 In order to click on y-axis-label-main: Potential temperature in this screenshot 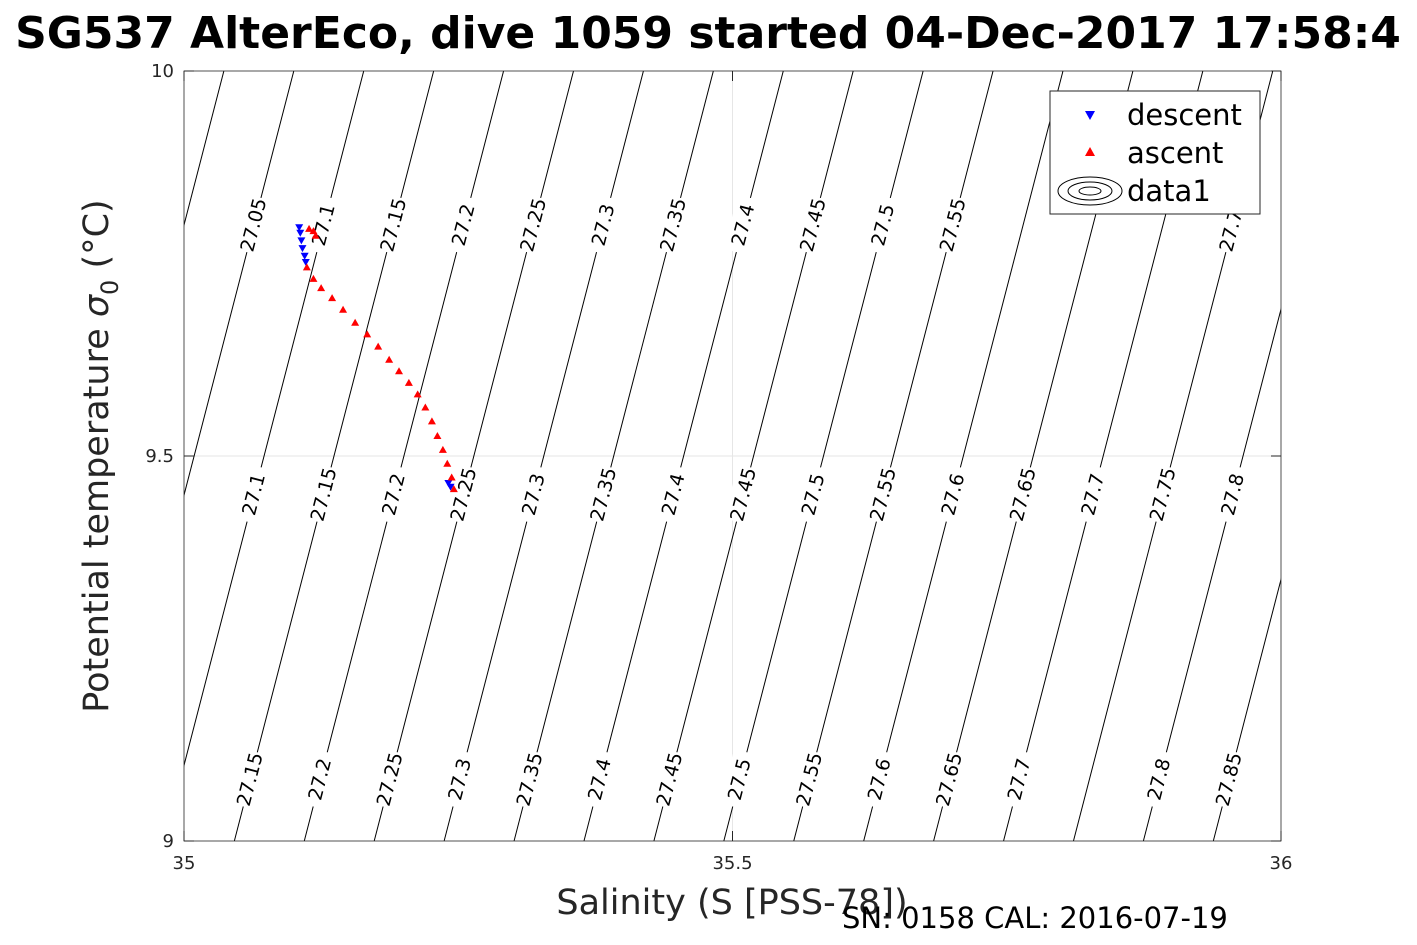, I will do `click(97, 515)`.